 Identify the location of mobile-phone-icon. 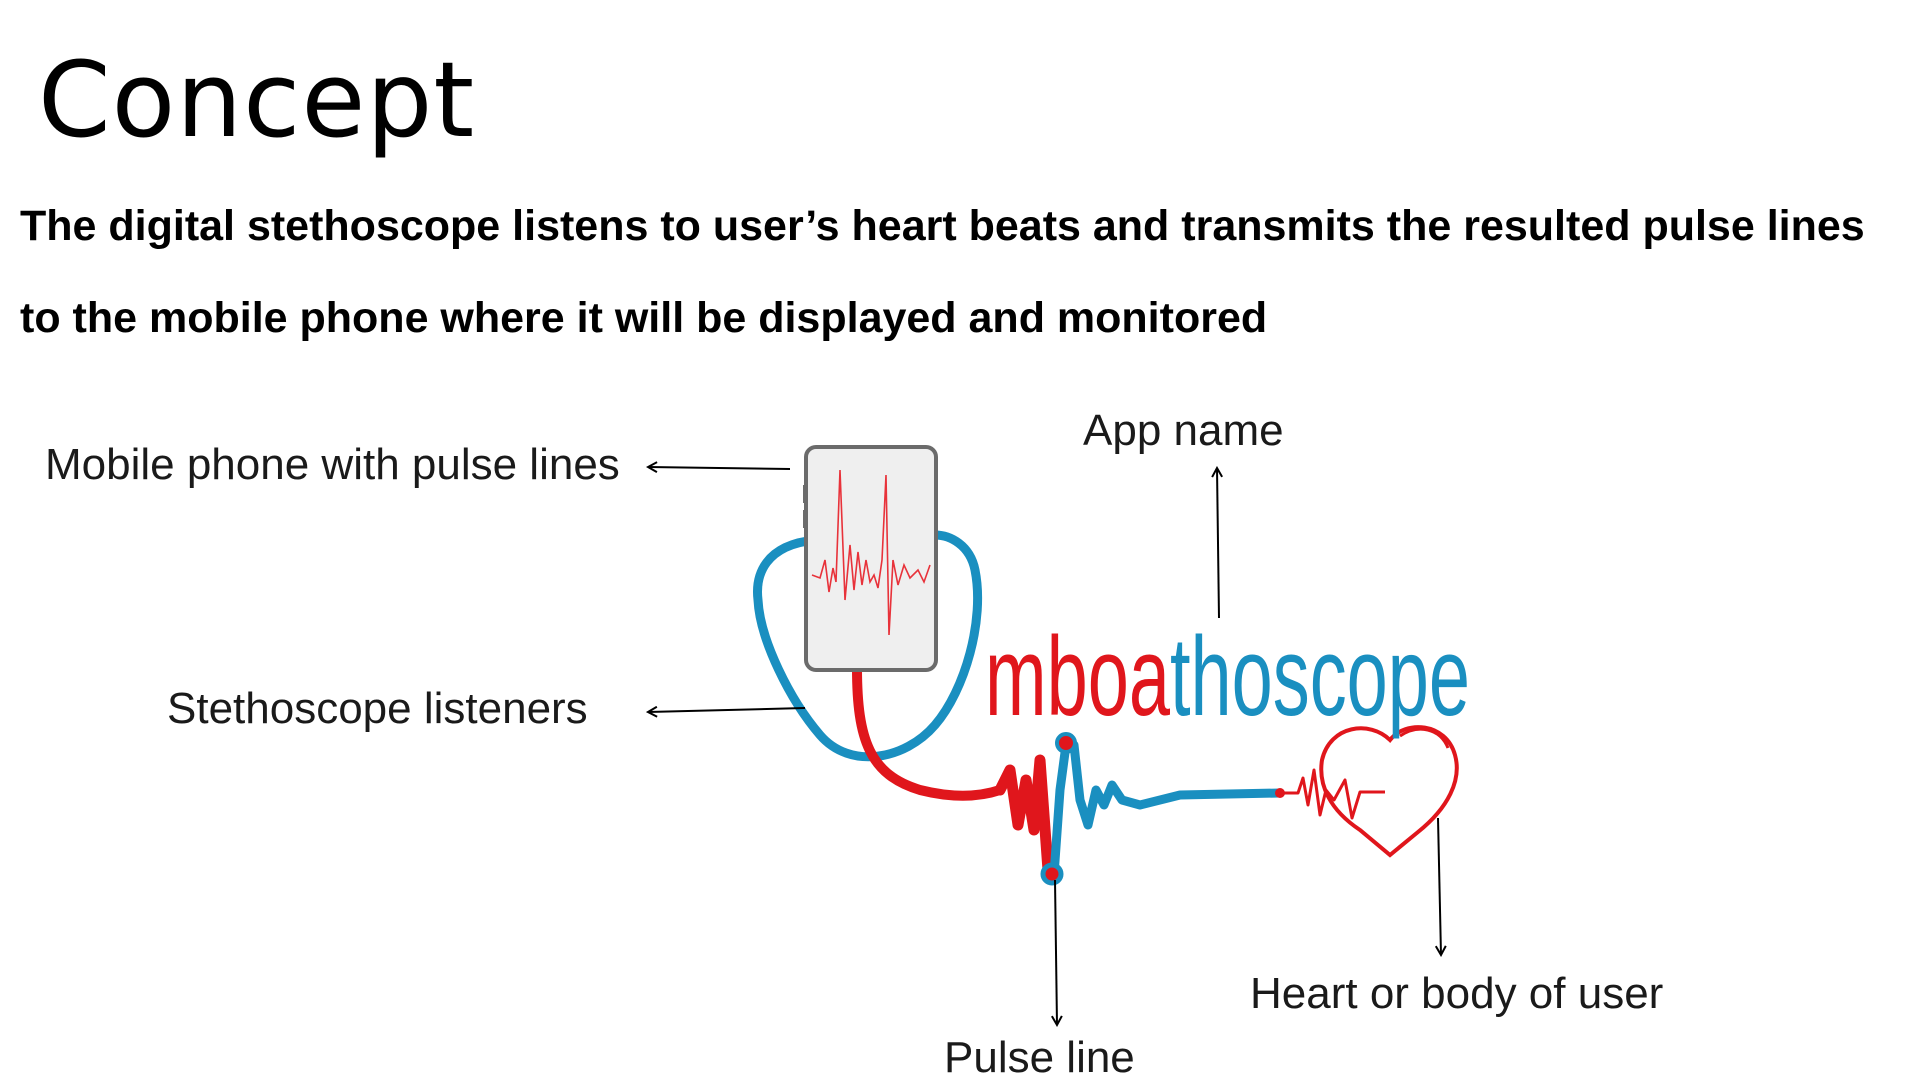
(870, 558).